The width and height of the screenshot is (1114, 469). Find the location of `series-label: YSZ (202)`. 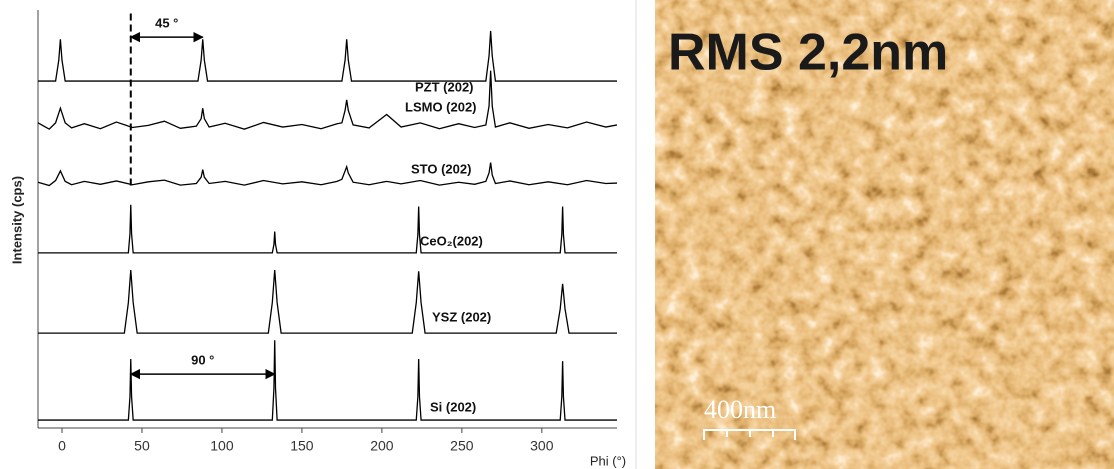

series-label: YSZ (202) is located at coordinates (461, 316).